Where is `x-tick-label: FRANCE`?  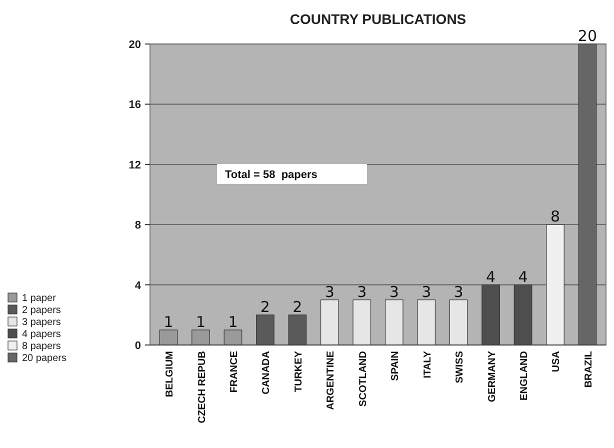
x-tick-label: FRANCE is located at coordinates (234, 371).